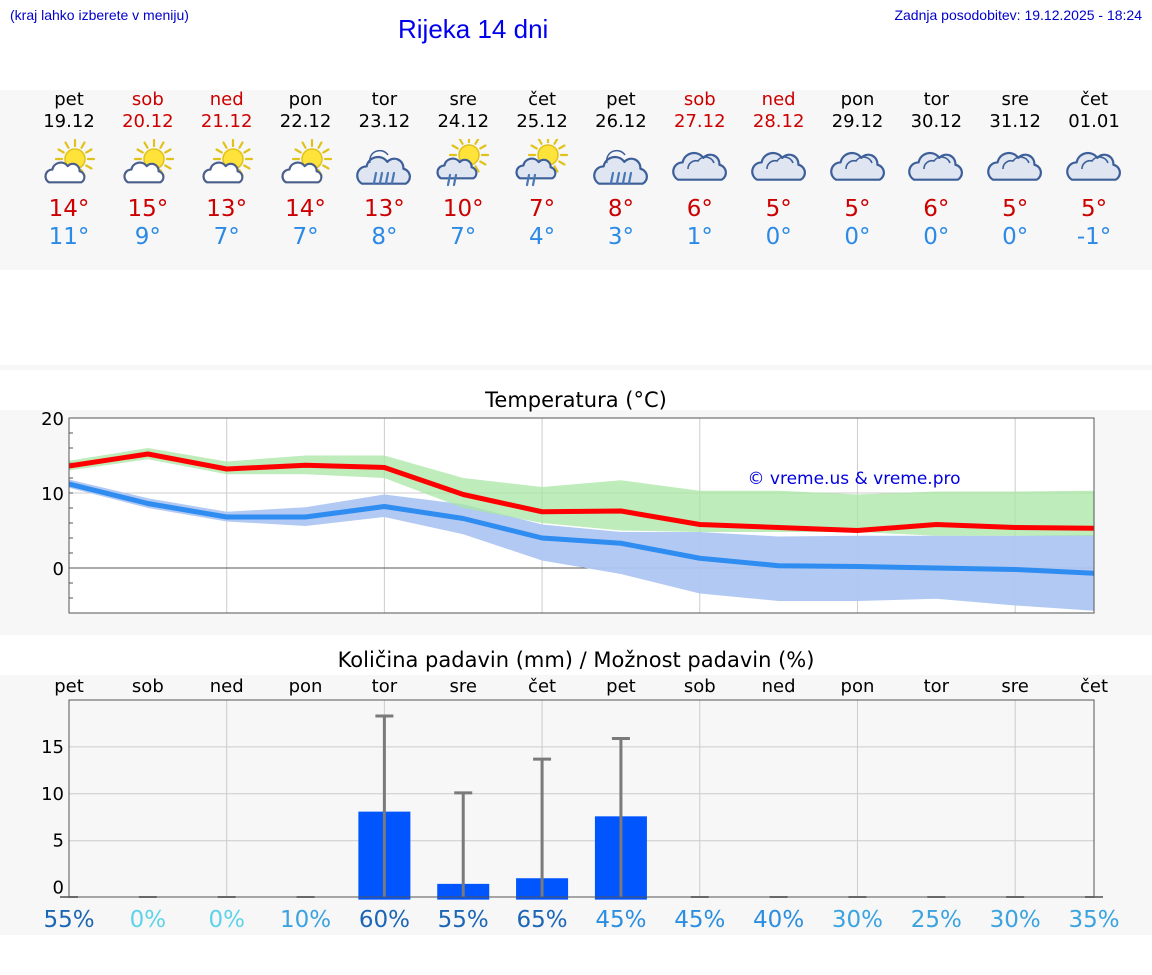 This screenshot has height=975, width=1152. Describe the element at coordinates (463, 99) in the screenshot. I see `day-name: sre` at that location.